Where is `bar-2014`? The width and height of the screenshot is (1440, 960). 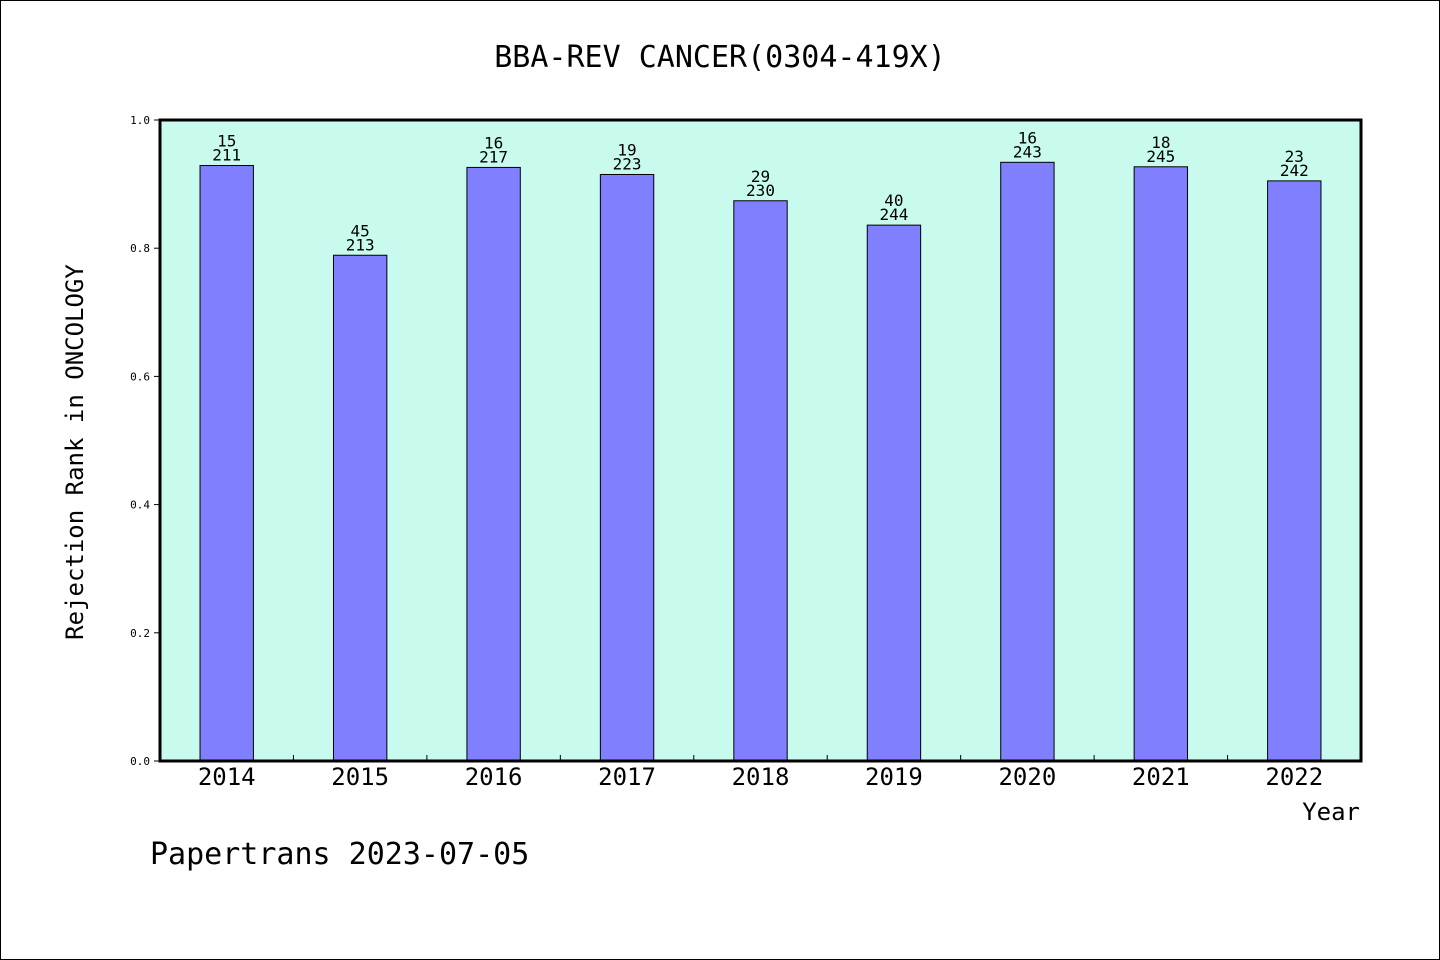 bar-2014 is located at coordinates (226, 463).